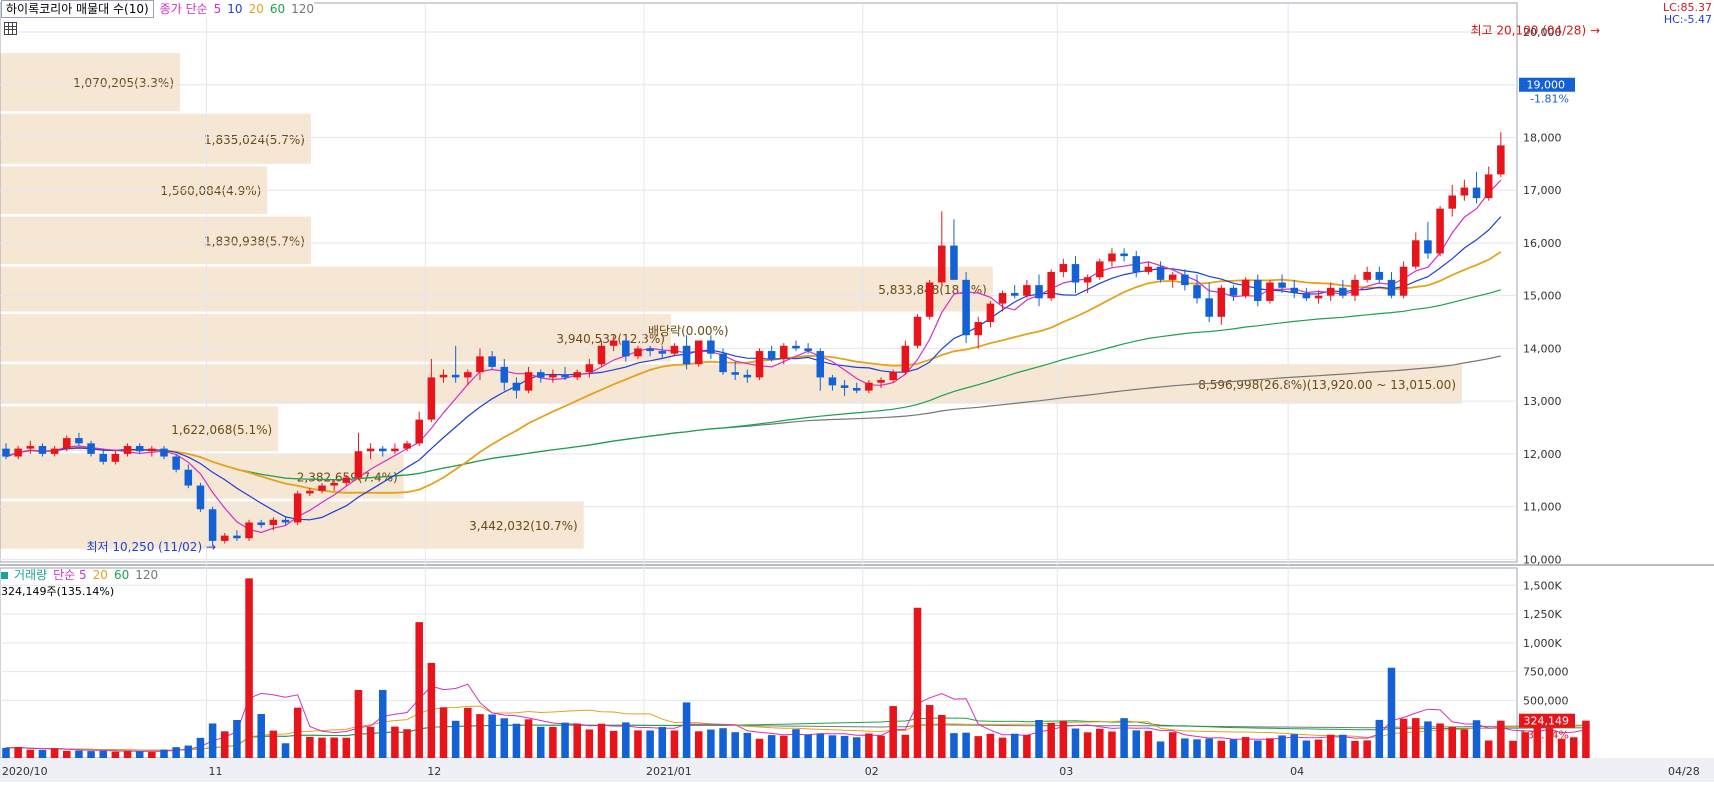 The image size is (1714, 786). What do you see at coordinates (183, 9) in the screenshot?
I see `legend-item-0: 종가 단순` at bounding box center [183, 9].